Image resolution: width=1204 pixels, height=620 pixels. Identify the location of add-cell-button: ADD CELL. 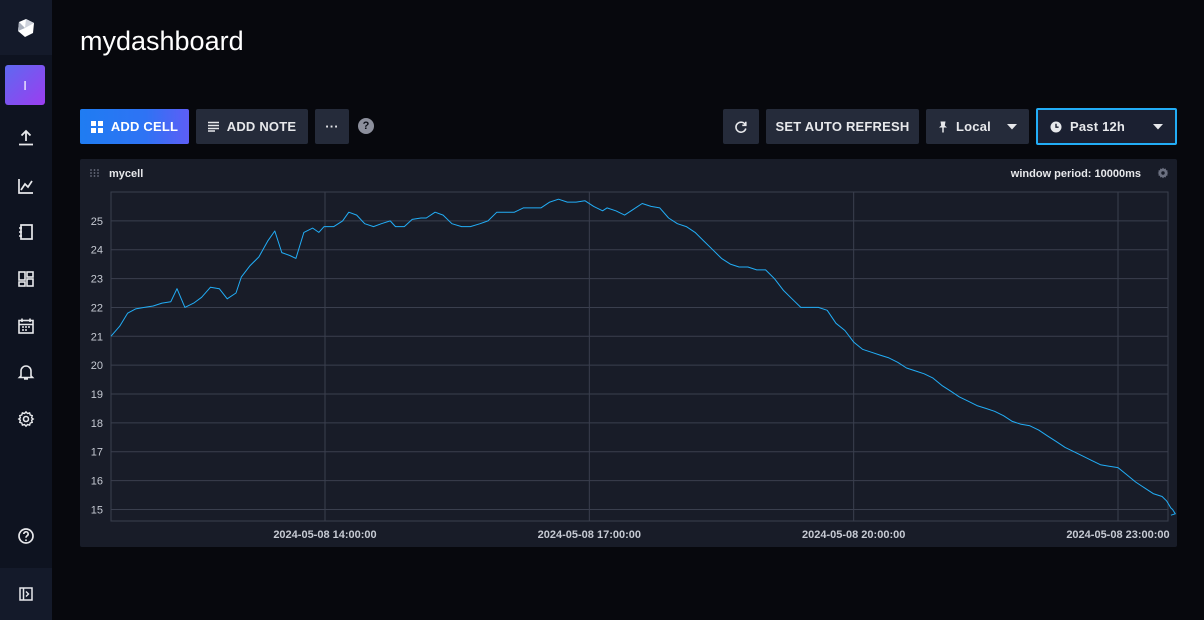
(134, 126).